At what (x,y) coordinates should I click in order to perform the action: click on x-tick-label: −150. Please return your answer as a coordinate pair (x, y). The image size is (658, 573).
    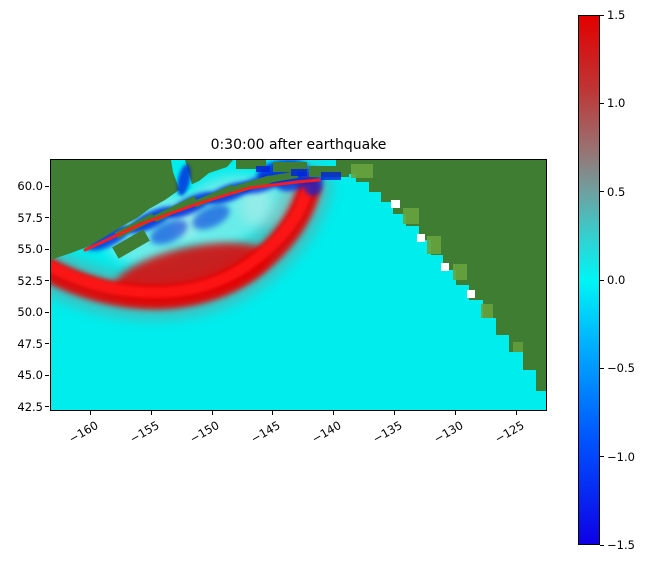
    Looking at the image, I should click on (205, 432).